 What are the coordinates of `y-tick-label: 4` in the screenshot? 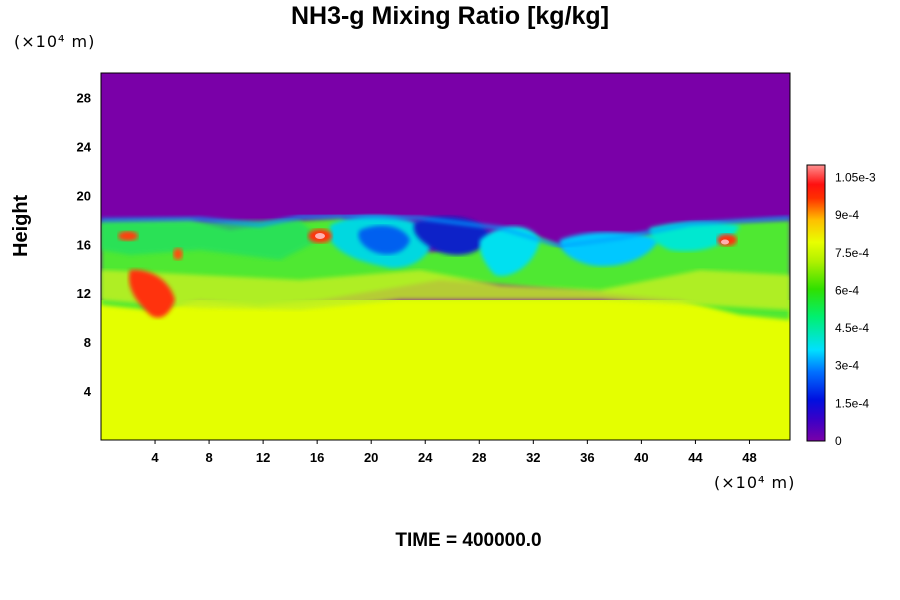 It's located at (88, 391).